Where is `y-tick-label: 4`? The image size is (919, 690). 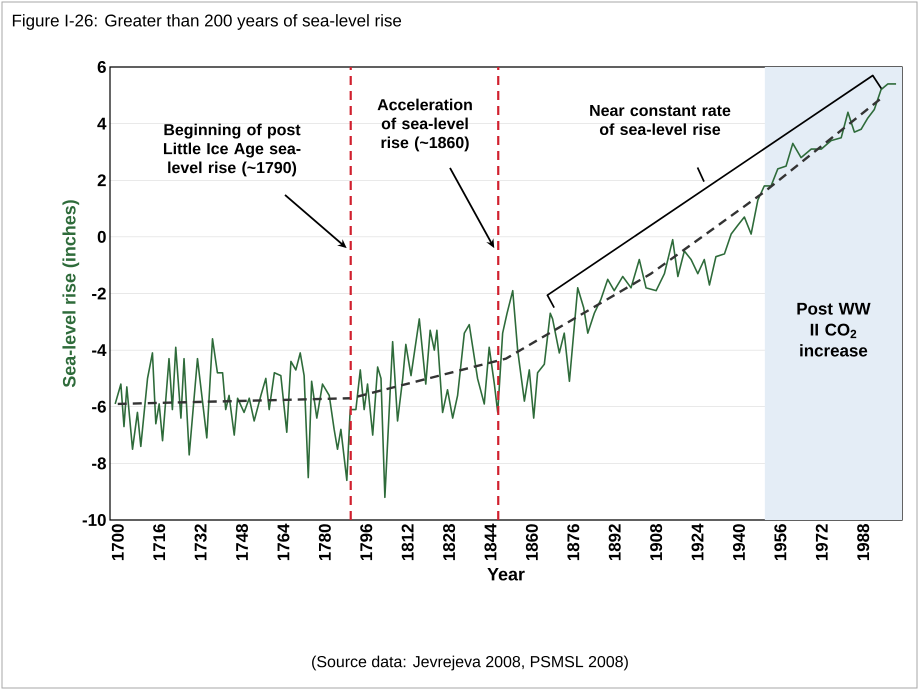 y-tick-label: 4 is located at coordinates (101, 124).